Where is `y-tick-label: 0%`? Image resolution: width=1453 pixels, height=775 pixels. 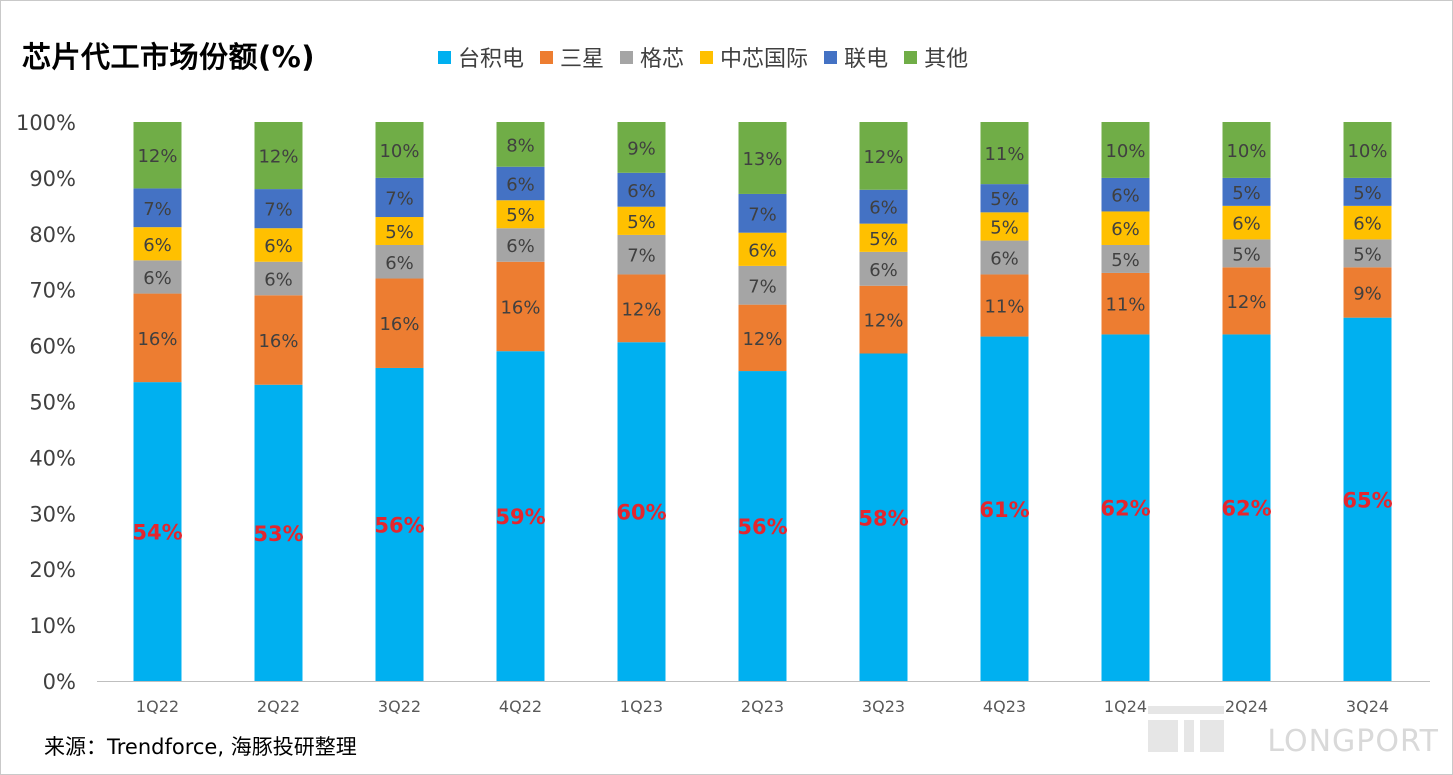 y-tick-label: 0% is located at coordinates (59, 682).